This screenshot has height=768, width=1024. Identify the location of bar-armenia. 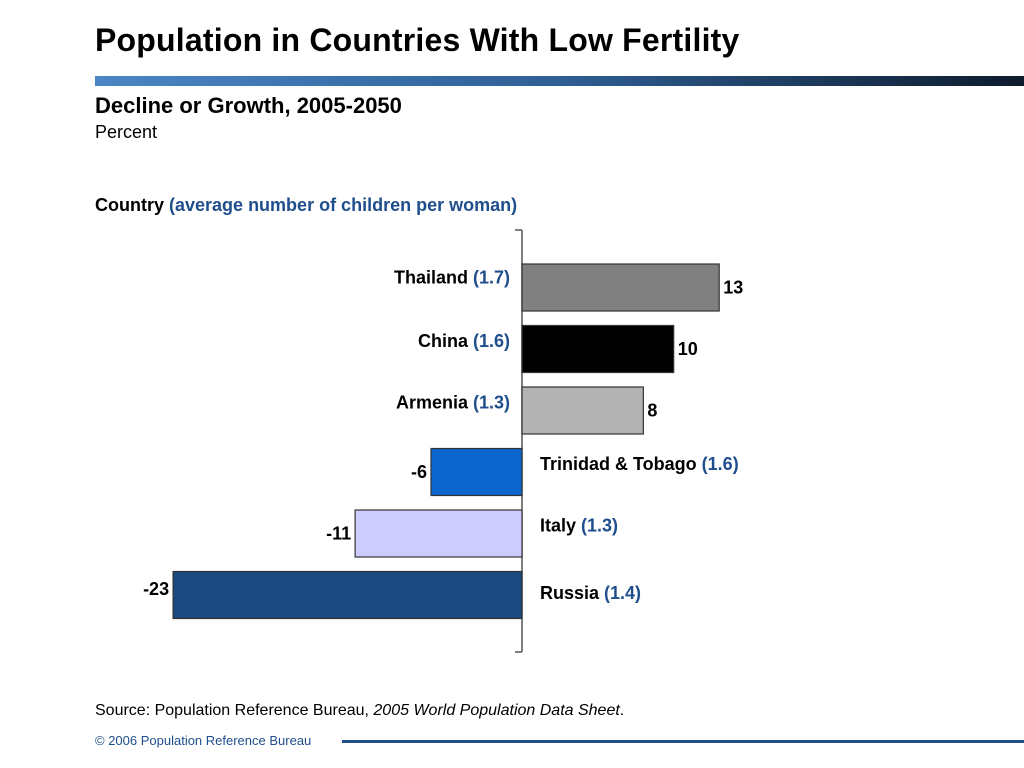
(582, 410).